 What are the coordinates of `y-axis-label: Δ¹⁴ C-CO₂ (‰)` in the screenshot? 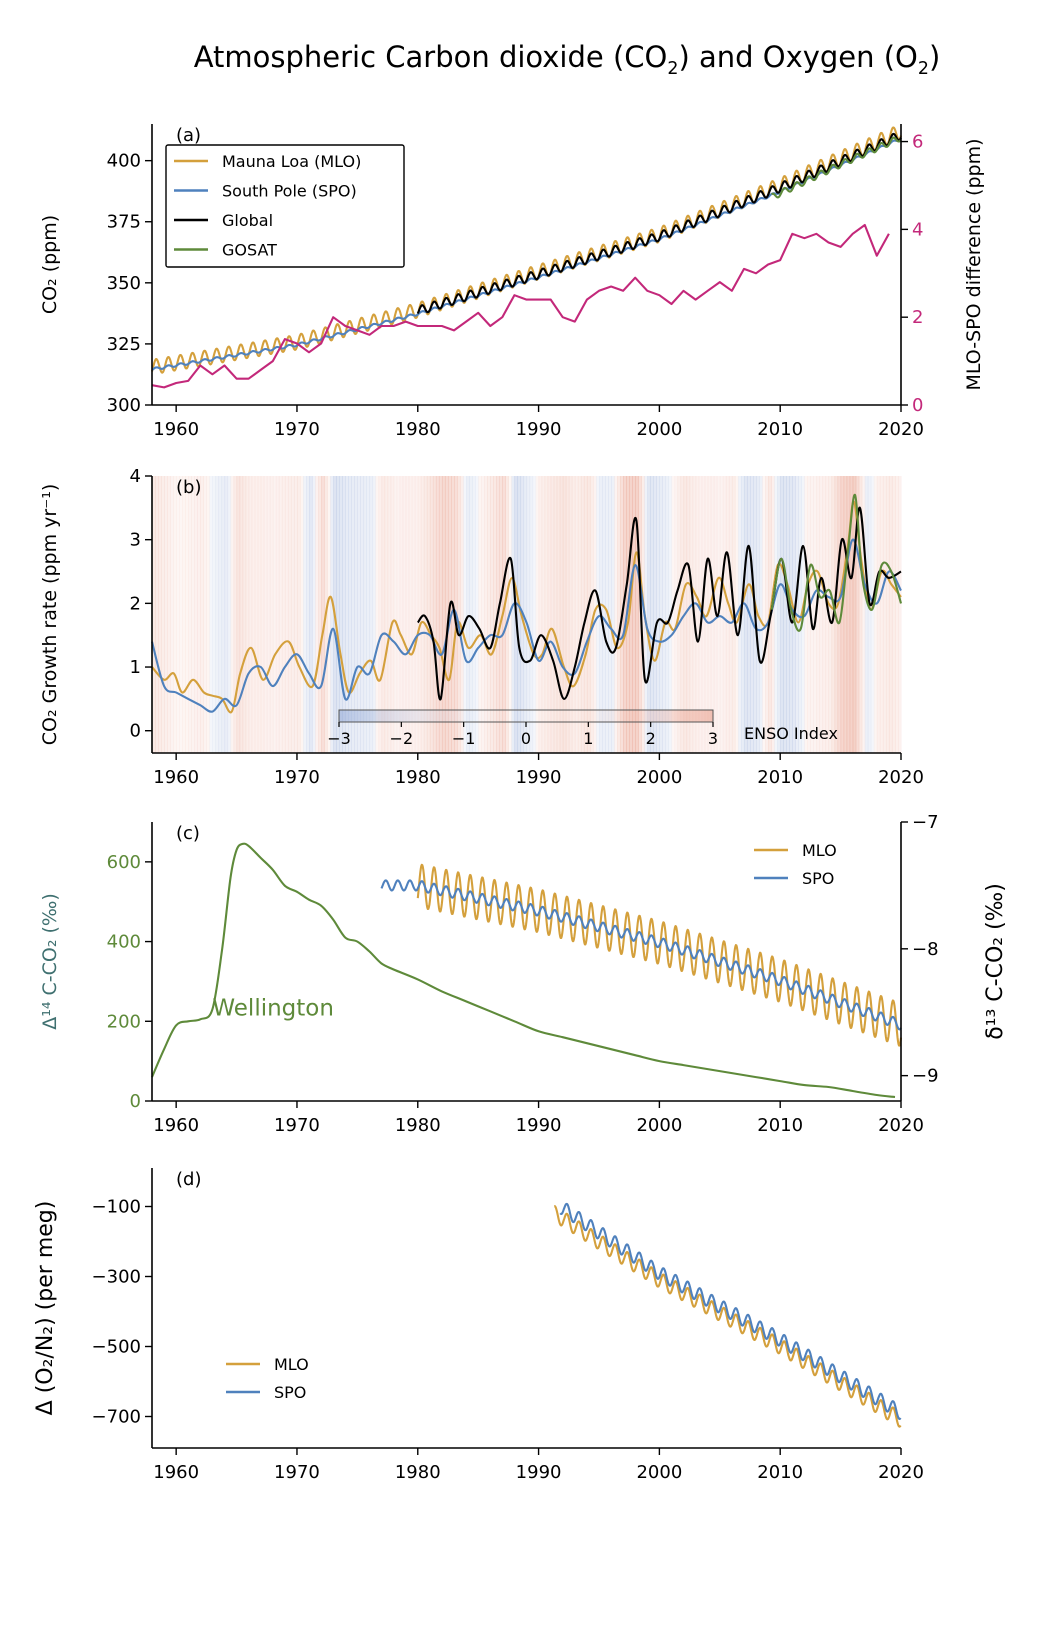 It's located at (50, 961).